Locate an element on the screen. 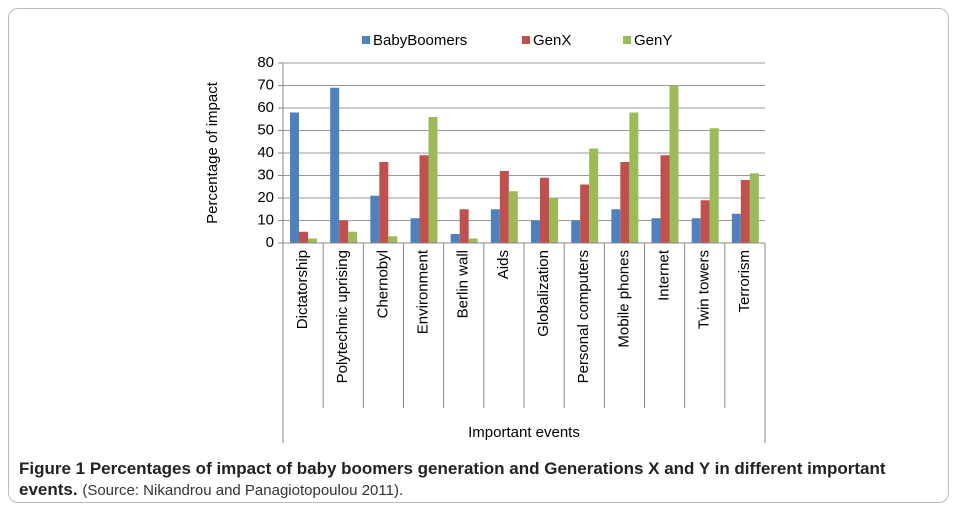  y-tick-label: 0 is located at coordinates (270, 242).